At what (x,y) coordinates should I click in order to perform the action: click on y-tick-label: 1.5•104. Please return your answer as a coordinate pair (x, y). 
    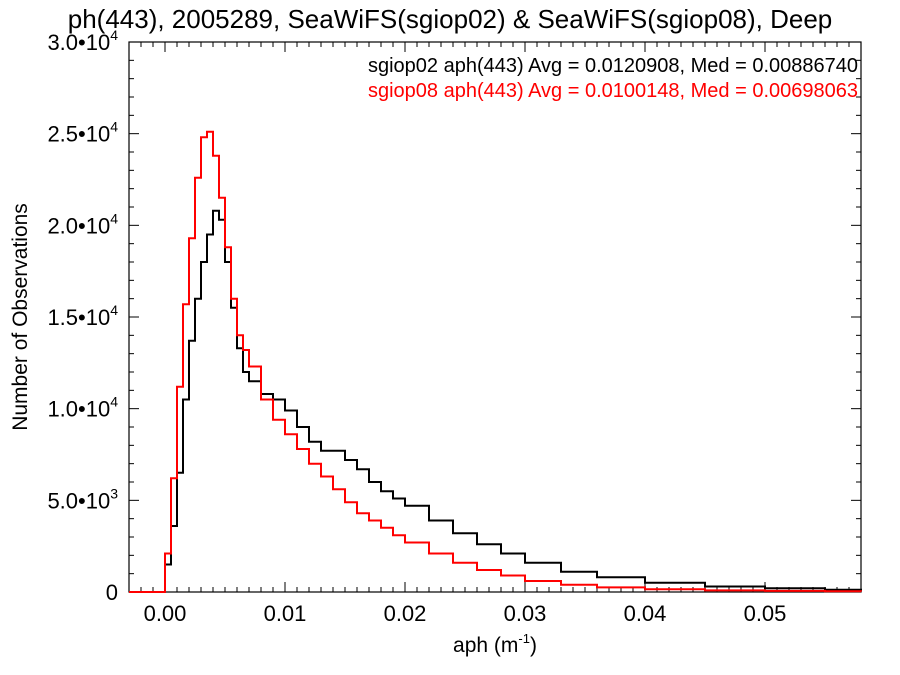
    Looking at the image, I should click on (82, 316).